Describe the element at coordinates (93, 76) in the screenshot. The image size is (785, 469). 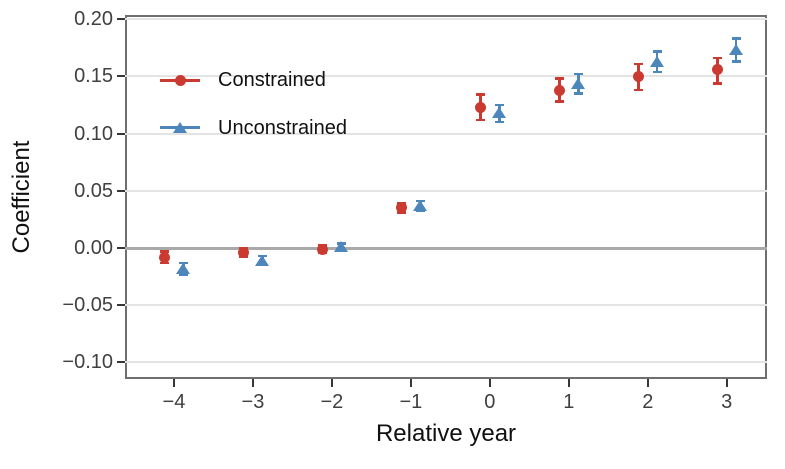
I see `y-tick-label: 0.15` at that location.